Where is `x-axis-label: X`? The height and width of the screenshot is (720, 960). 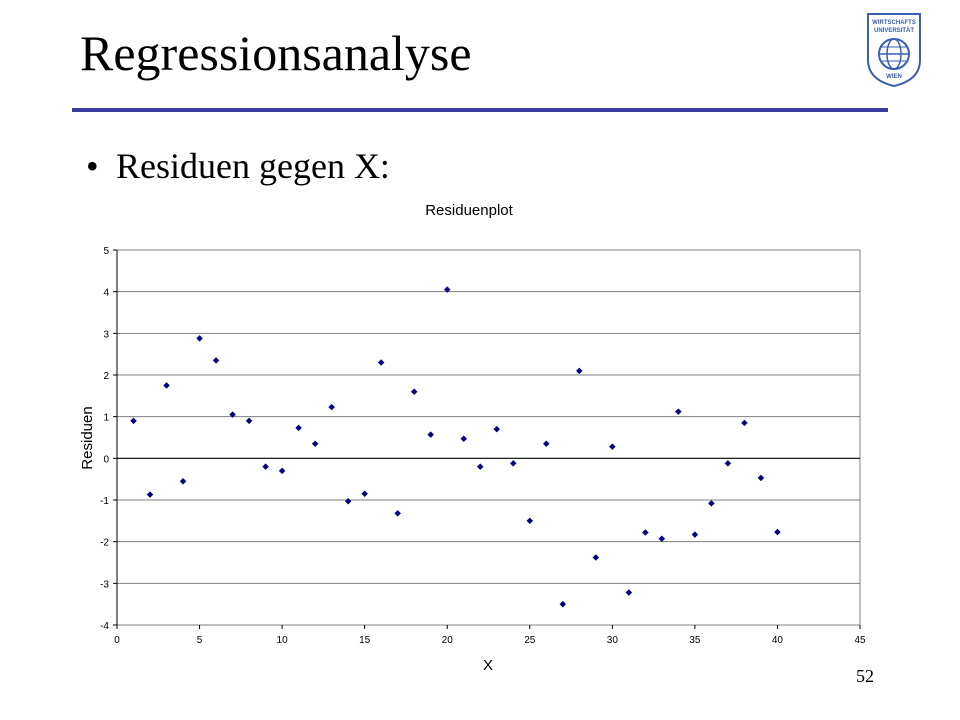
x-axis-label: X is located at coordinates (488, 665).